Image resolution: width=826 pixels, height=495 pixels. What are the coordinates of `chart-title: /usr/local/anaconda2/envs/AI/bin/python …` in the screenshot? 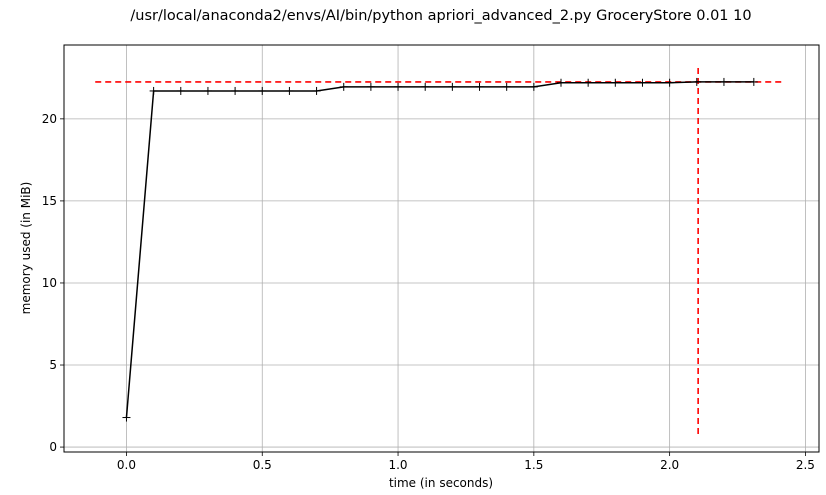 It's located at (440, 16).